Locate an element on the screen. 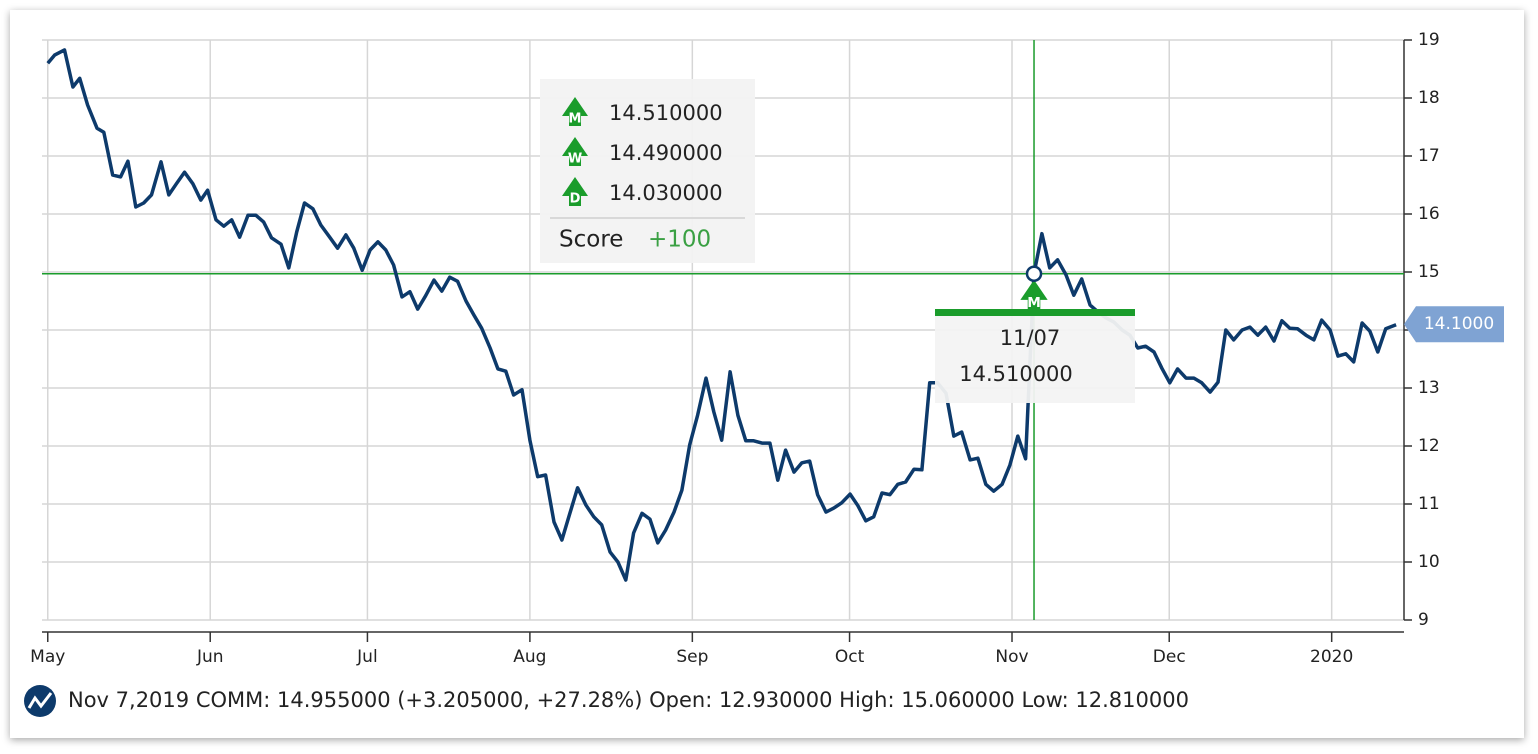 This screenshot has width=1538, height=754. score-value: +100 is located at coordinates (679, 240).